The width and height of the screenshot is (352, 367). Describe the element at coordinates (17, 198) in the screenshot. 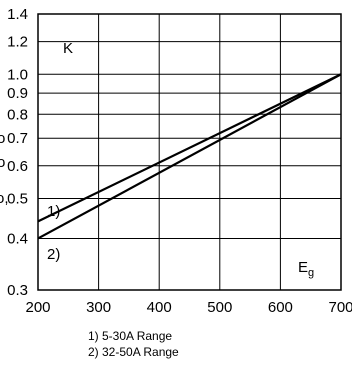

I see `y-tick-label: 0.5` at that location.